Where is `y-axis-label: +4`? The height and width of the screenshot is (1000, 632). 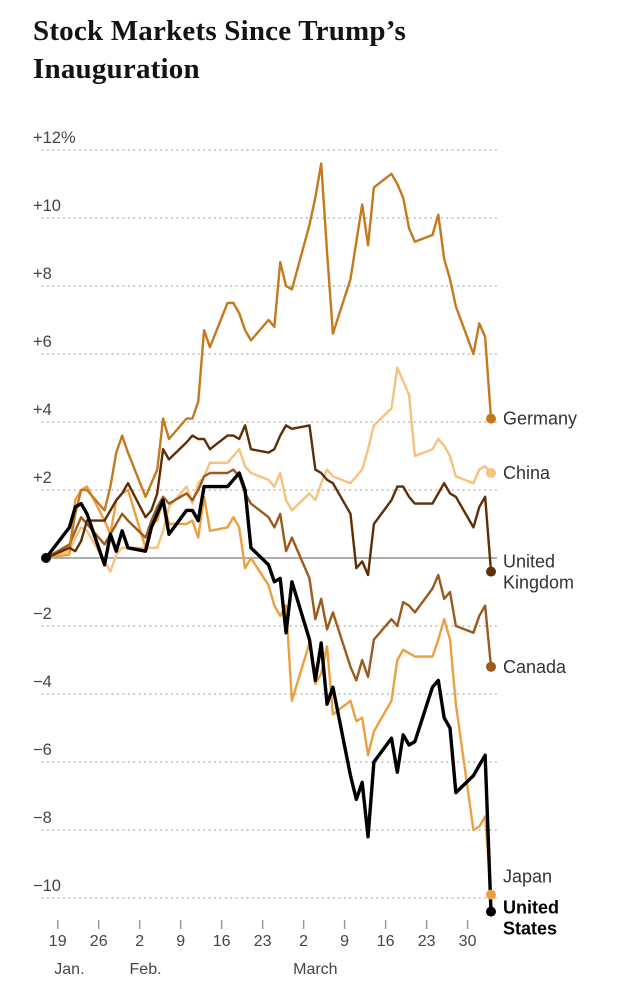 y-axis-label: +4 is located at coordinates (42, 410).